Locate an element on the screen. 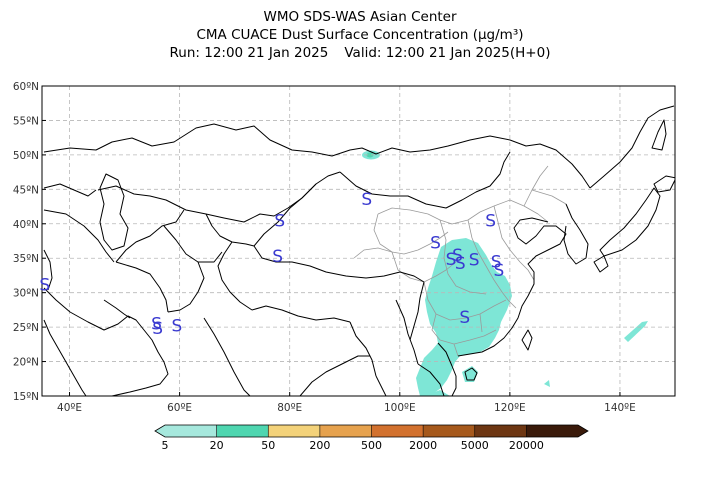 The image size is (720, 480). arabia-coast is located at coordinates (106, 341).